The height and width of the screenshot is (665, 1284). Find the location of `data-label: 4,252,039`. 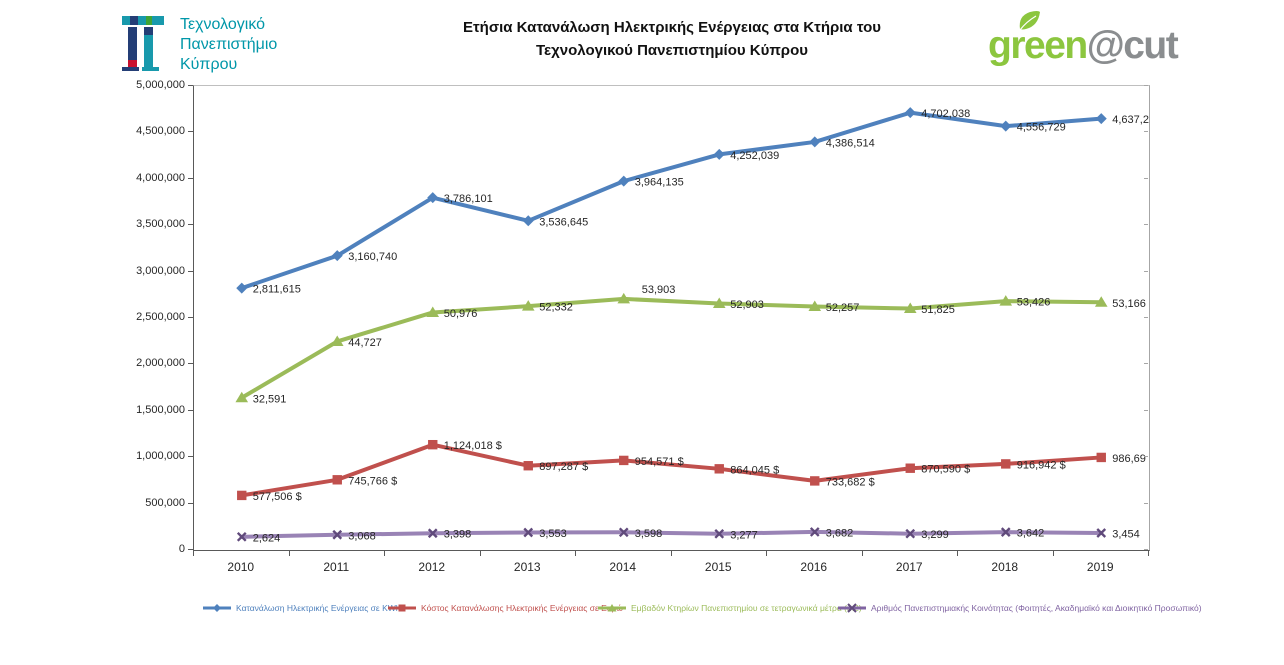

data-label: 4,252,039 is located at coordinates (754, 156).